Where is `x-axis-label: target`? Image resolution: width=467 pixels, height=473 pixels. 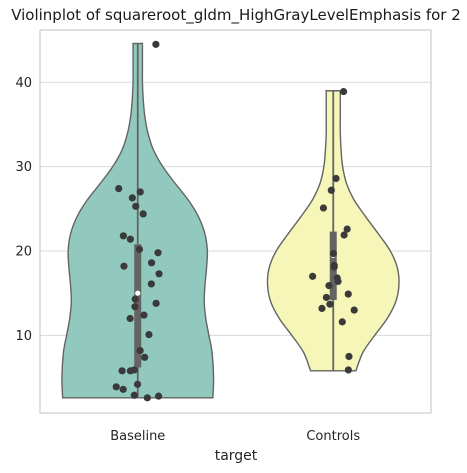 x-axis-label: target is located at coordinates (236, 456).